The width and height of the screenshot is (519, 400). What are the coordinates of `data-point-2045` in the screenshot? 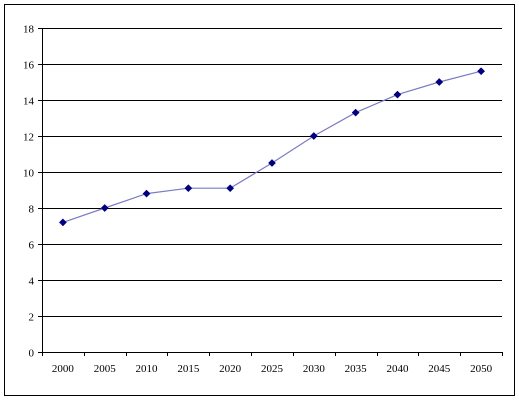 It's located at (439, 82).